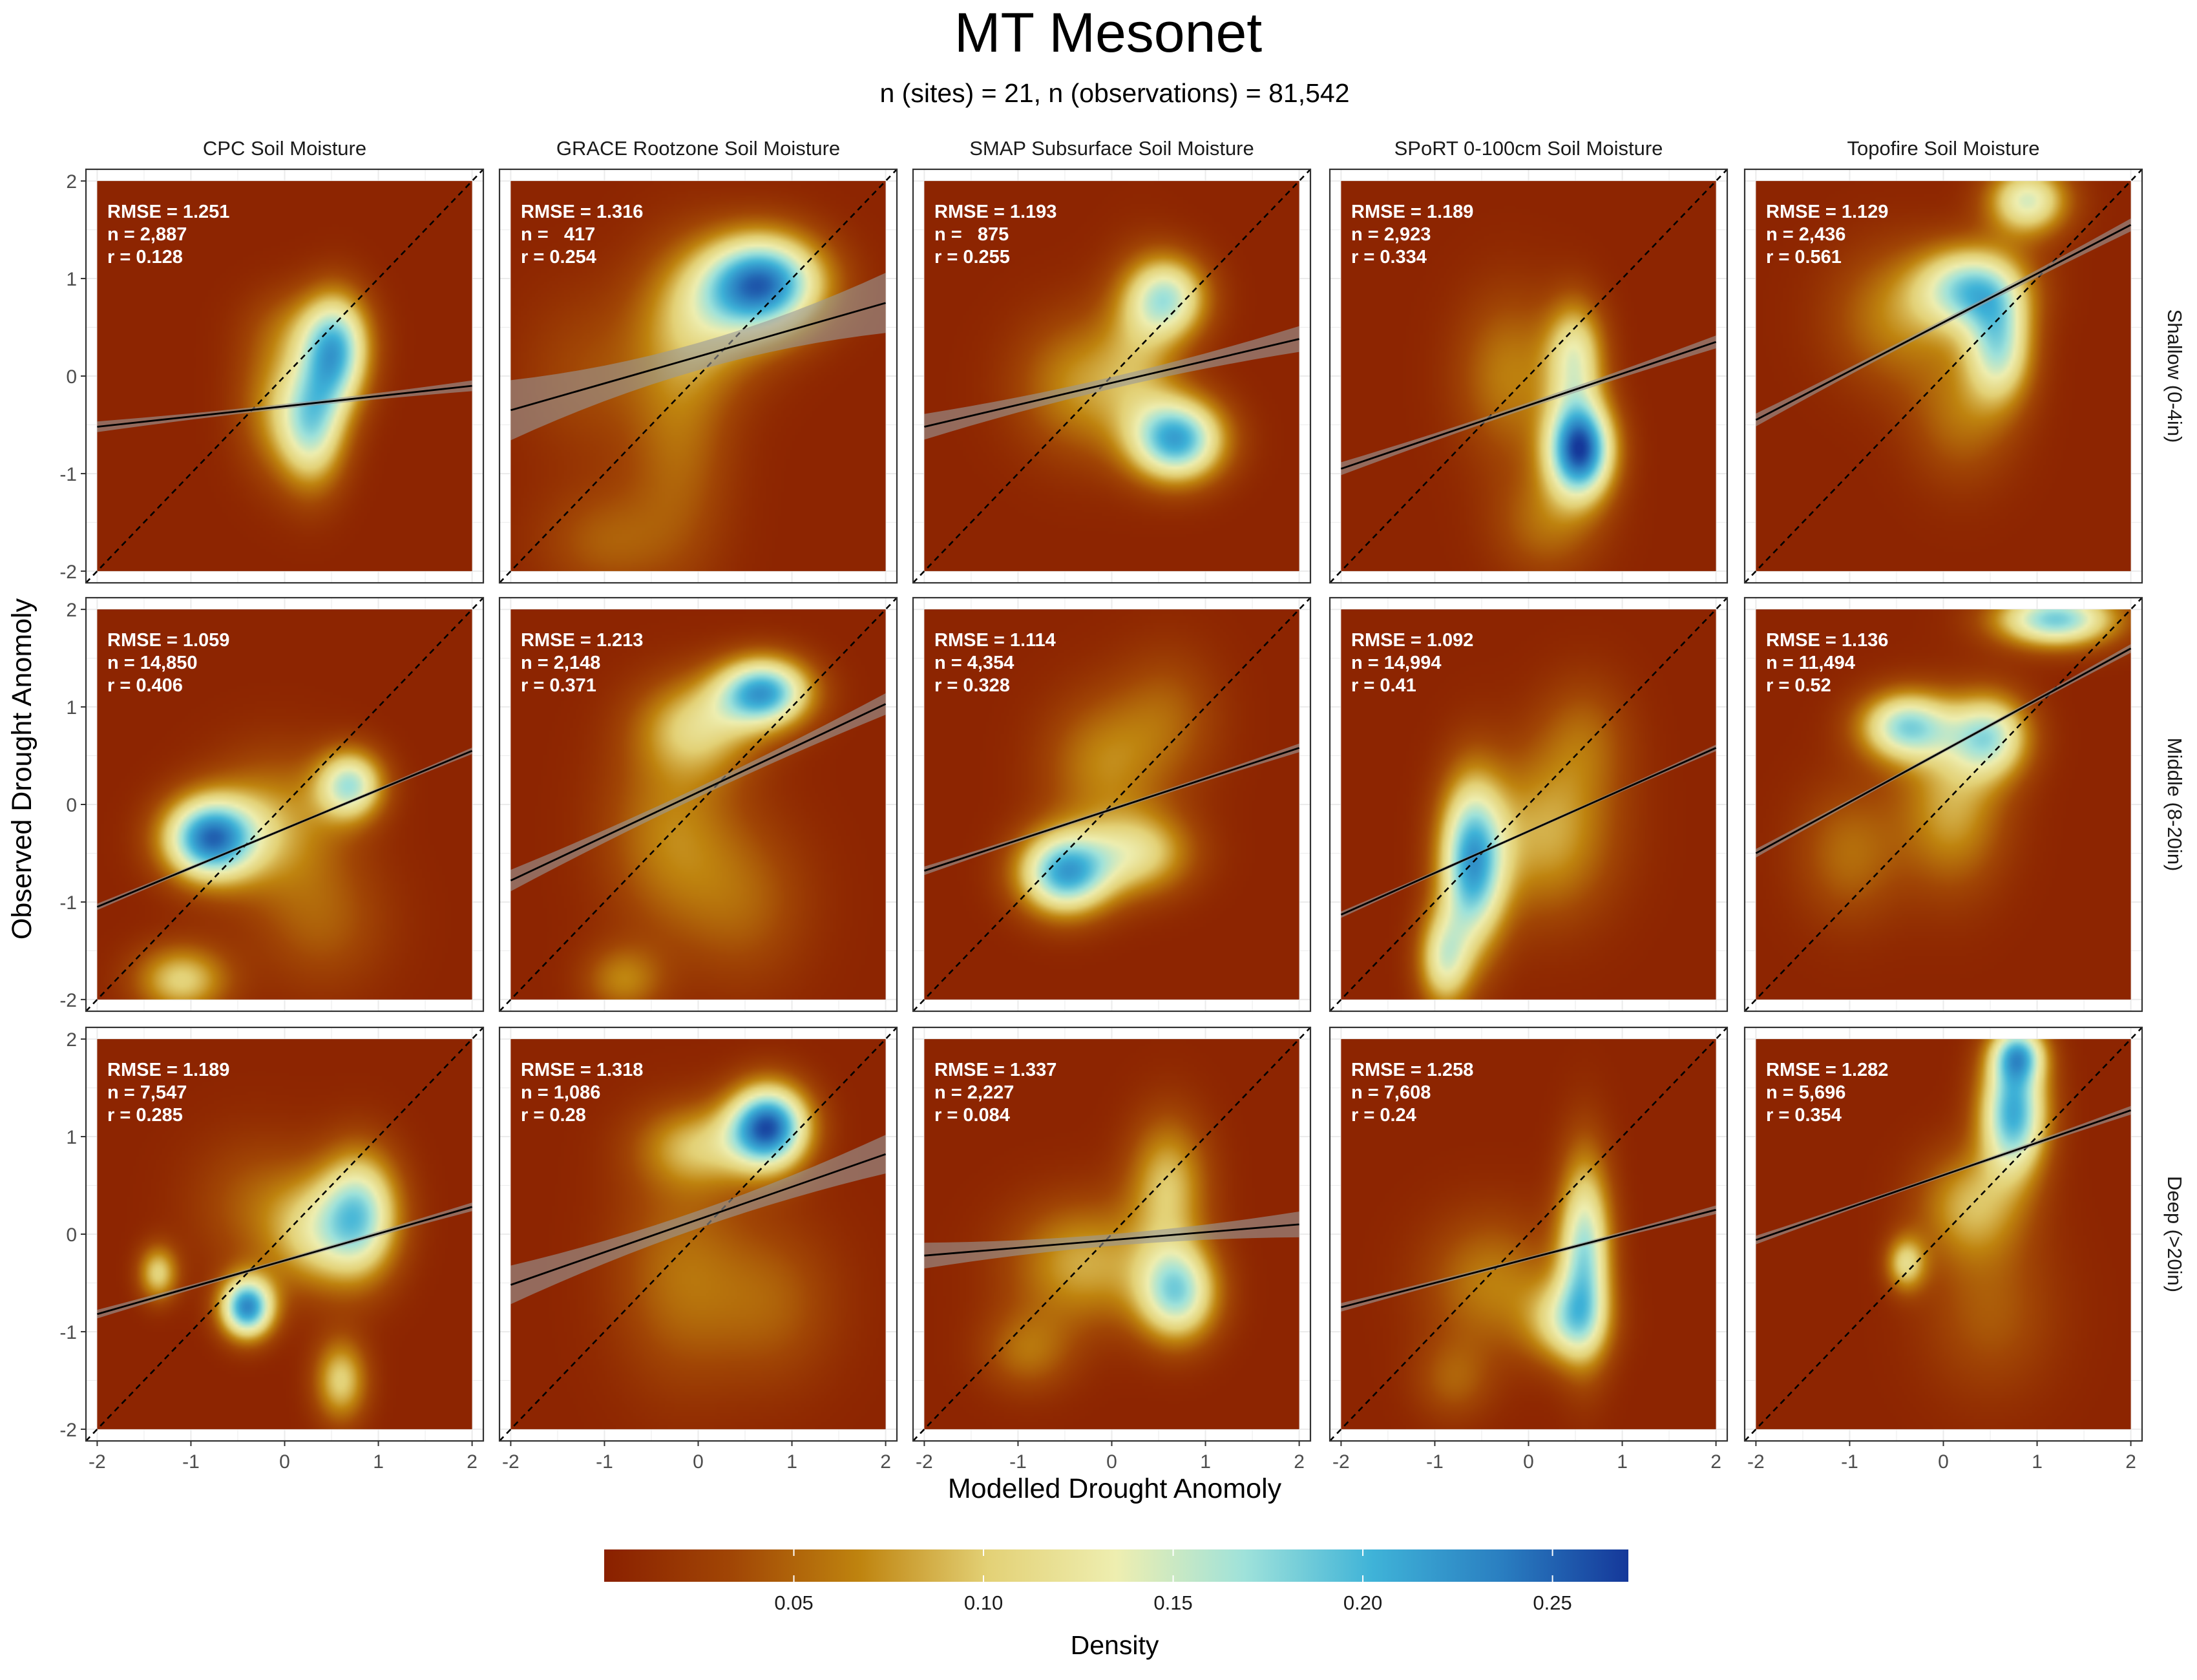  I want to click on r-label: r = 0.354, so click(1804, 1116).